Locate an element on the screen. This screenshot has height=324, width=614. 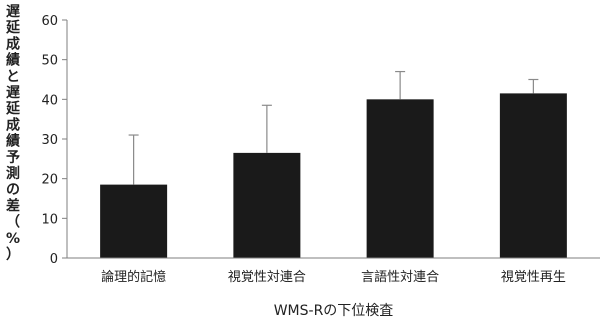
y-axis-title-char: の is located at coordinates (13, 190).